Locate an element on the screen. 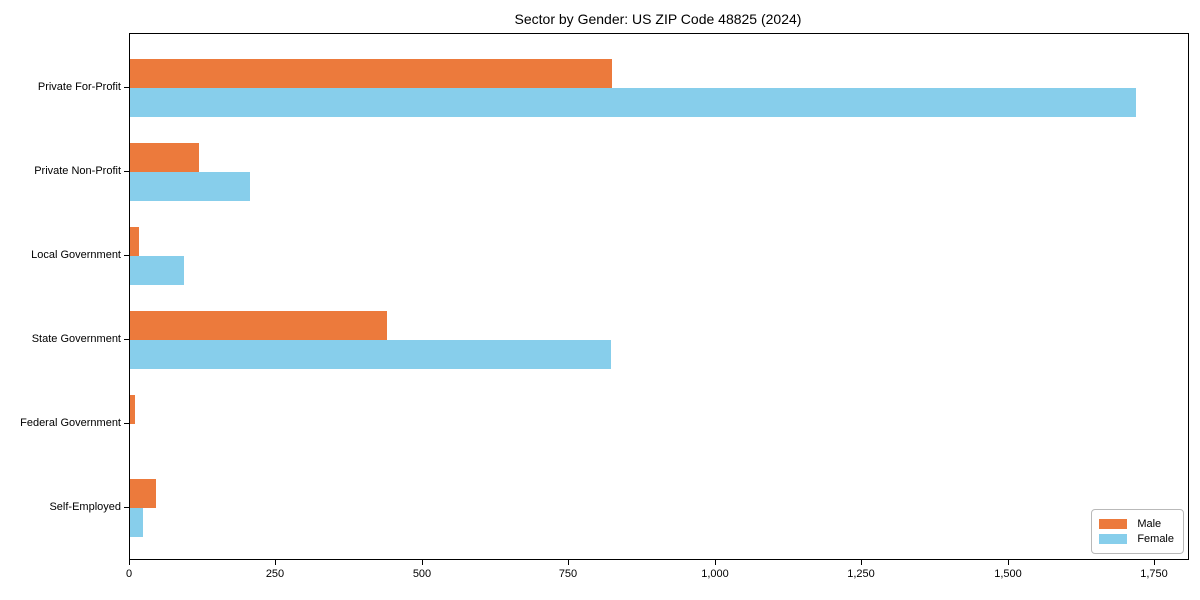 This screenshot has height=600, width=1200. x-tick-label: 250 is located at coordinates (275, 574).